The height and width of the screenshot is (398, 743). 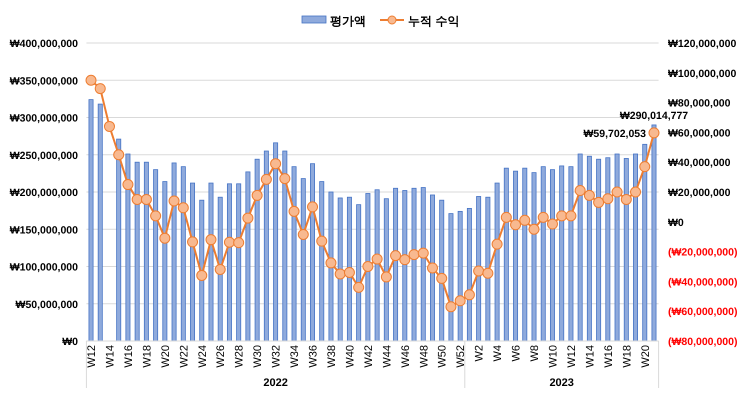 I want to click on x-tick-label: W30, so click(x=258, y=356).